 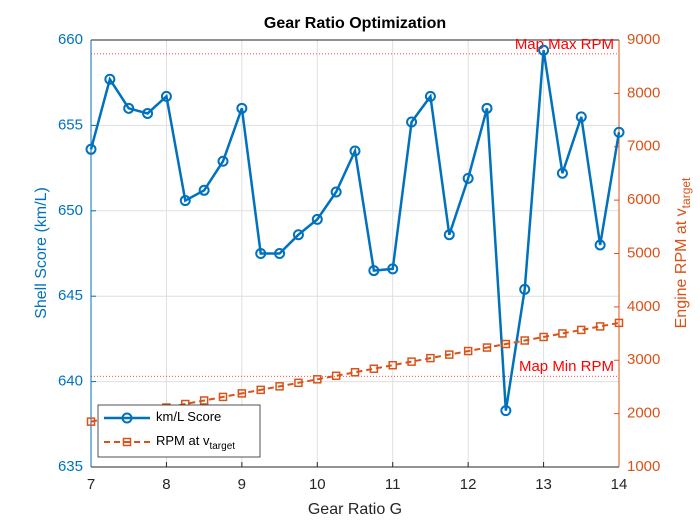 I want to click on y2-tick-label: 7000, so click(x=643, y=146).